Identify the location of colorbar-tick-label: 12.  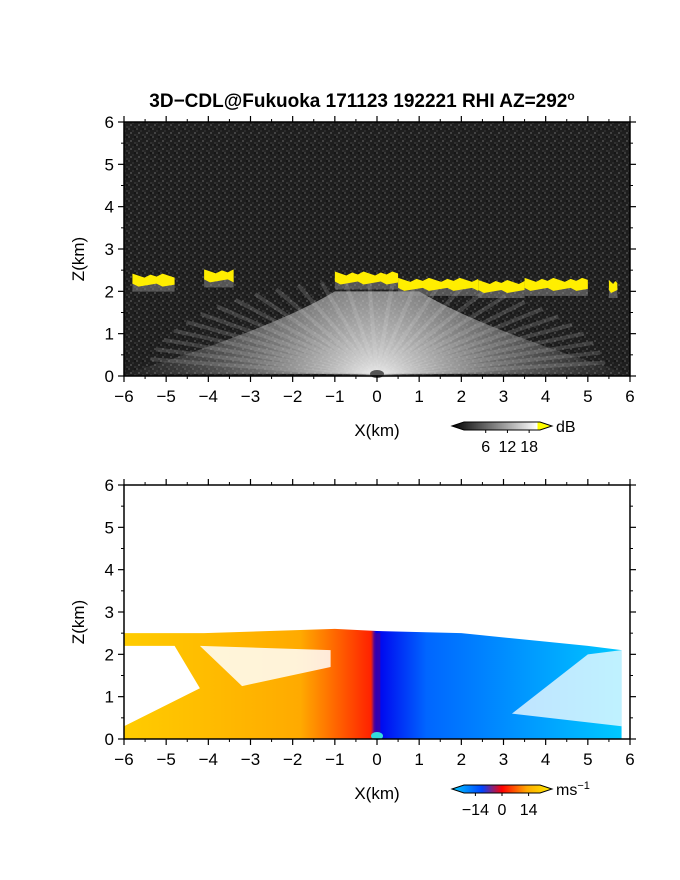
(508, 447).